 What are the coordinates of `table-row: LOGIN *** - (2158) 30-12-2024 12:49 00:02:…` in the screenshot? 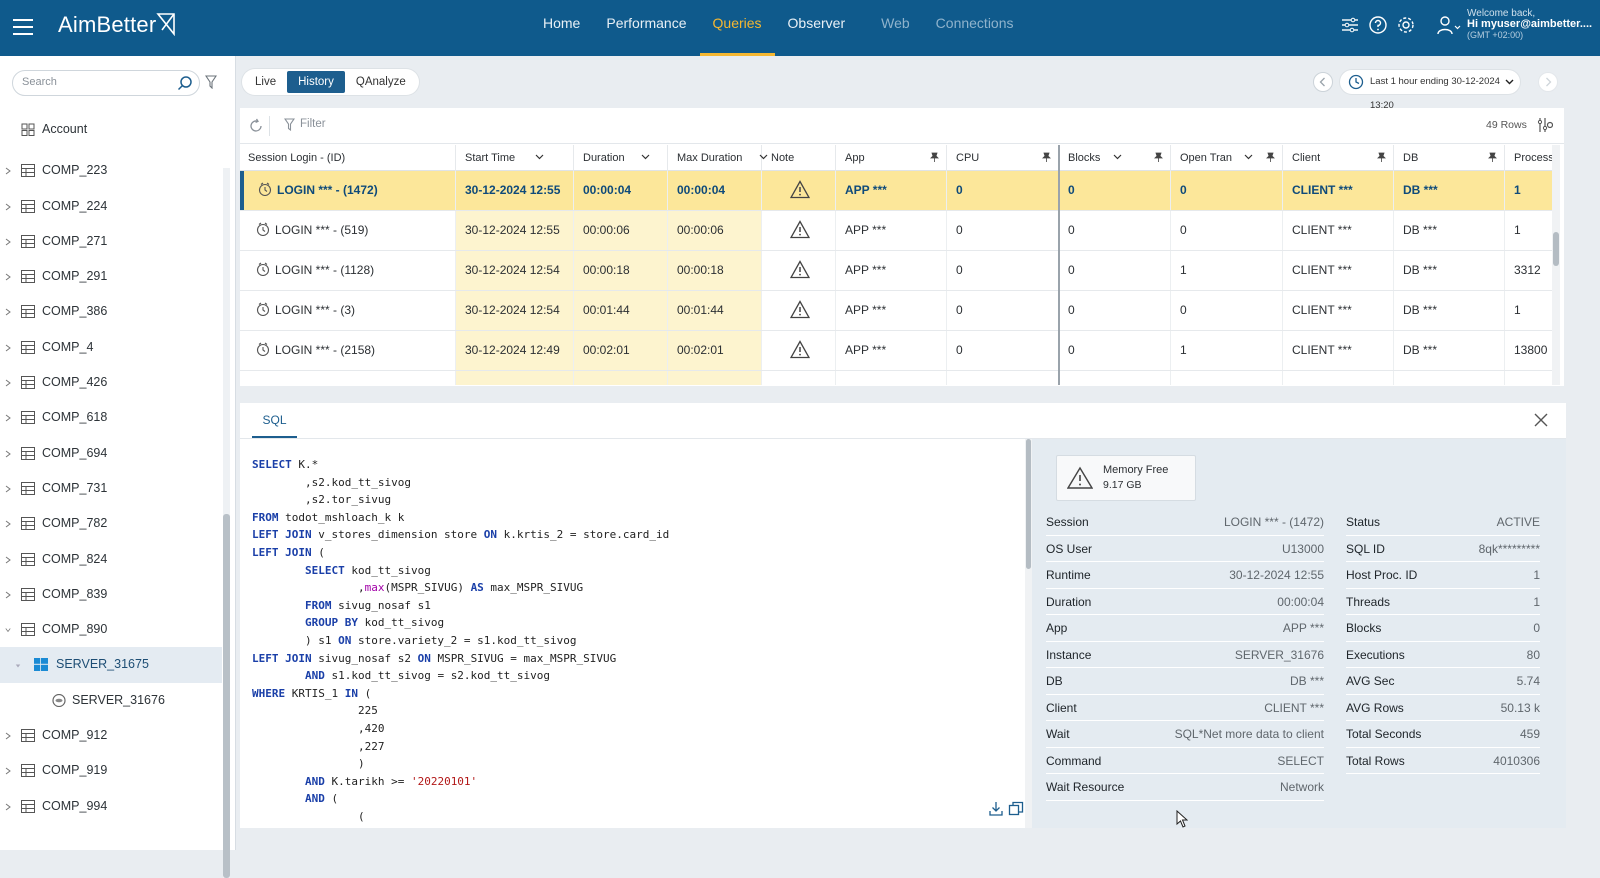 It's located at (896, 351).